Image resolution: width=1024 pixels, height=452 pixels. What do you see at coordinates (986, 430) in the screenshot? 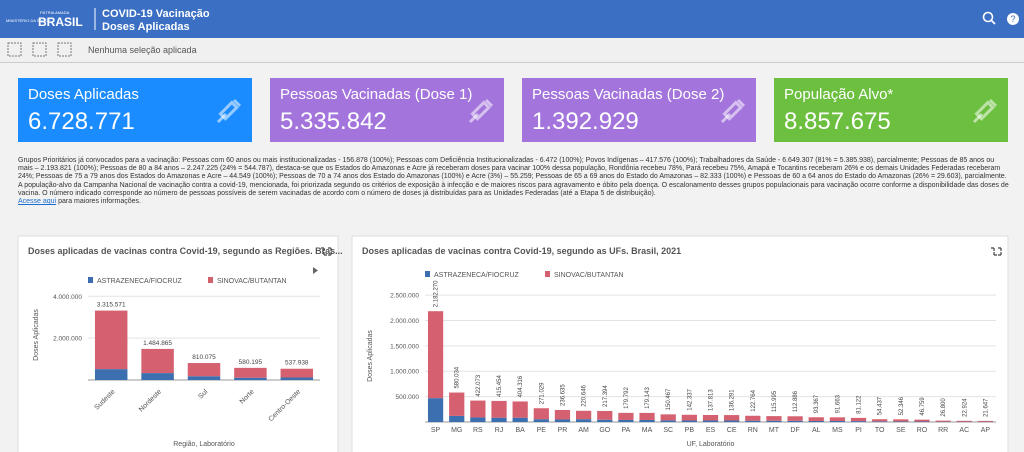
I see `x-tick-label: AP` at bounding box center [986, 430].